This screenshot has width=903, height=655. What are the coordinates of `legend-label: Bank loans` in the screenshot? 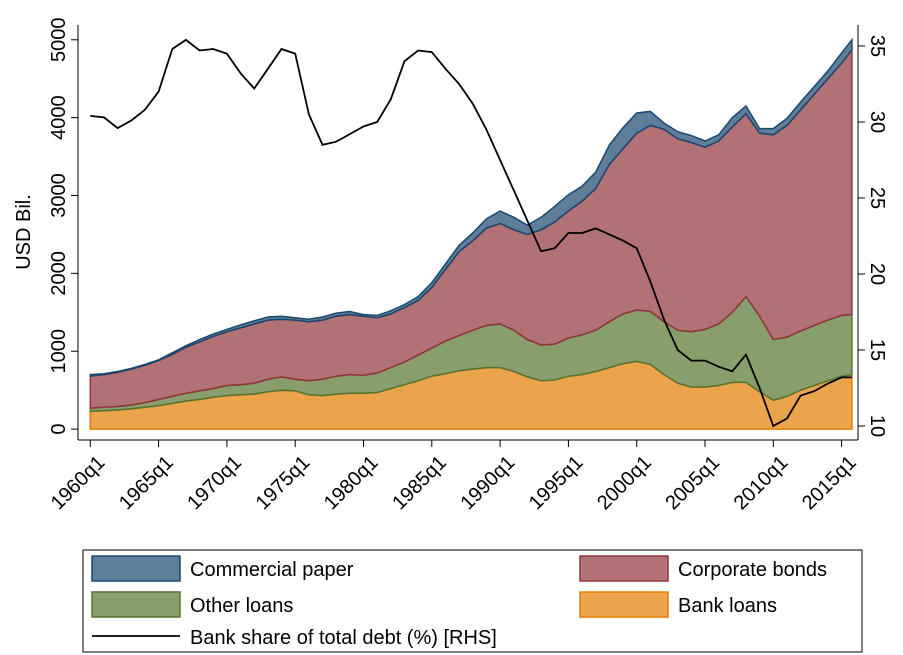 It's located at (727, 606).